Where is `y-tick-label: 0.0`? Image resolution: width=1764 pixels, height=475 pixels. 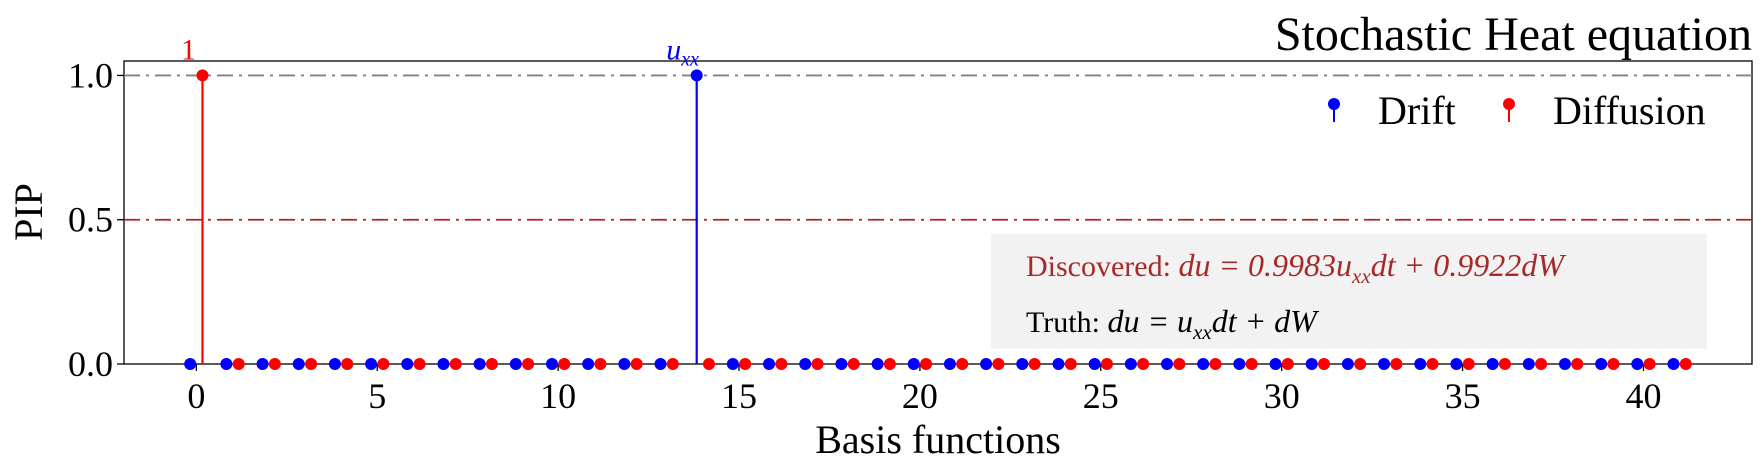
y-tick-label: 0.0 is located at coordinates (90, 364).